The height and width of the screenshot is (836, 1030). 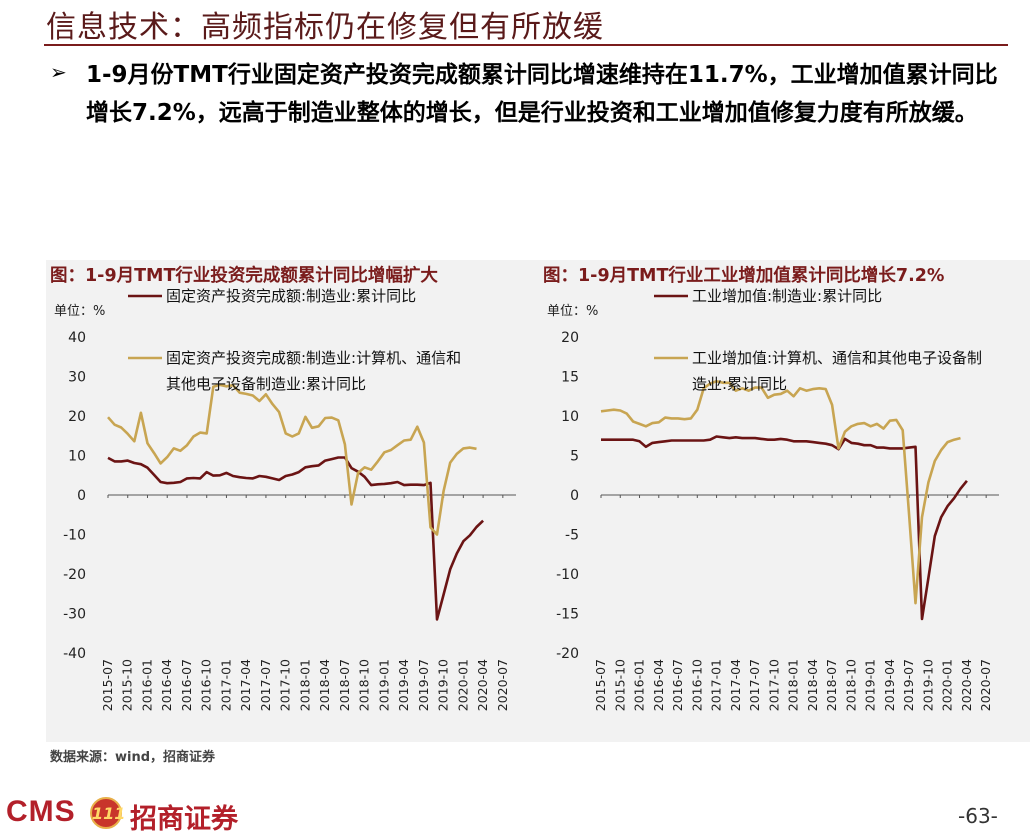 I want to click on legend-label: 工业增加值:计算机、通信和其他电子设备制, so click(x=837, y=358).